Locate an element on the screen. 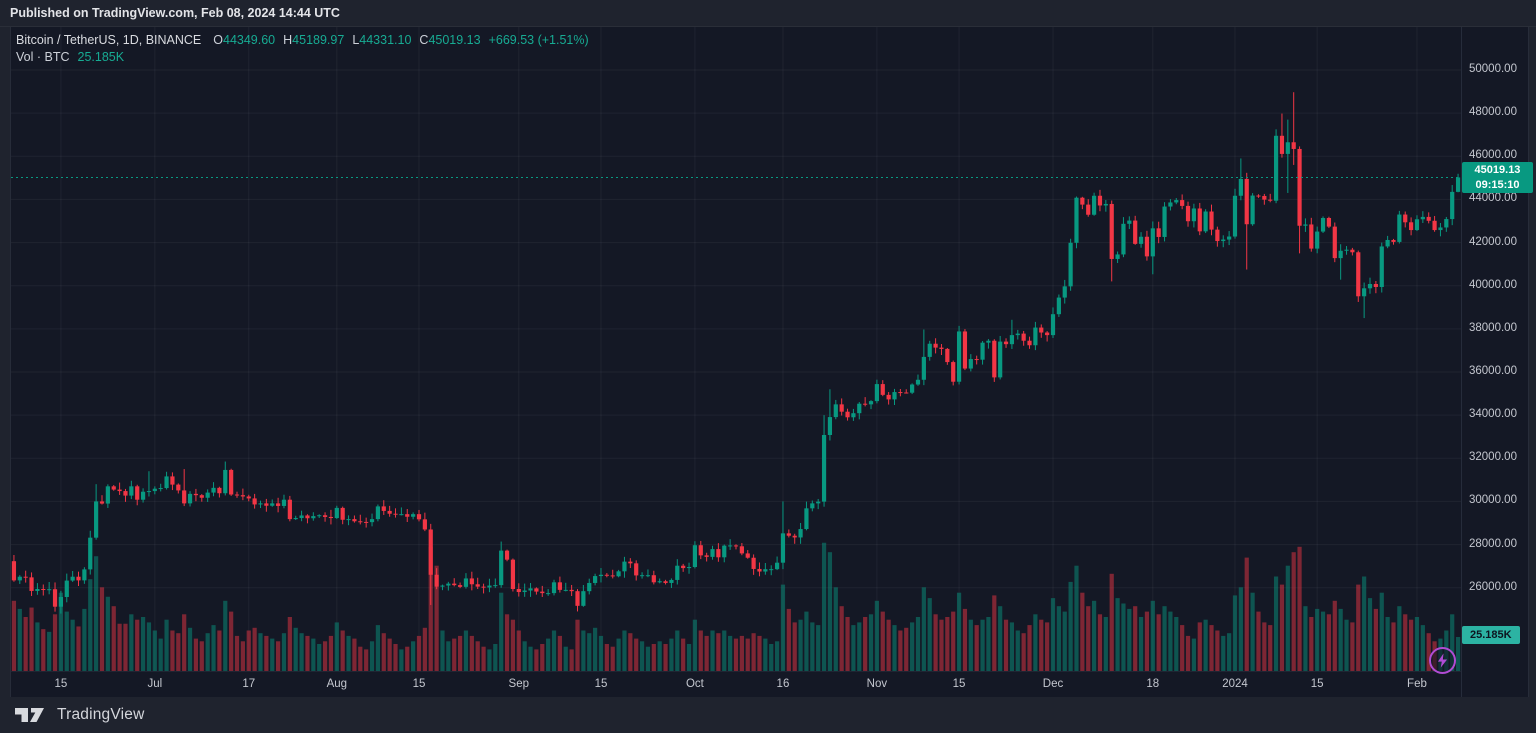 This screenshot has height=733, width=1536. time-tick-label: Feb is located at coordinates (1417, 684).